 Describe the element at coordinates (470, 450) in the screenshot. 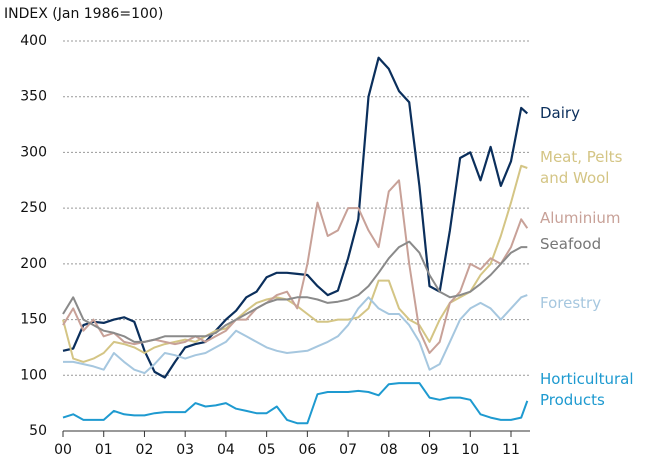

I see `x-tick-label: 10` at that location.